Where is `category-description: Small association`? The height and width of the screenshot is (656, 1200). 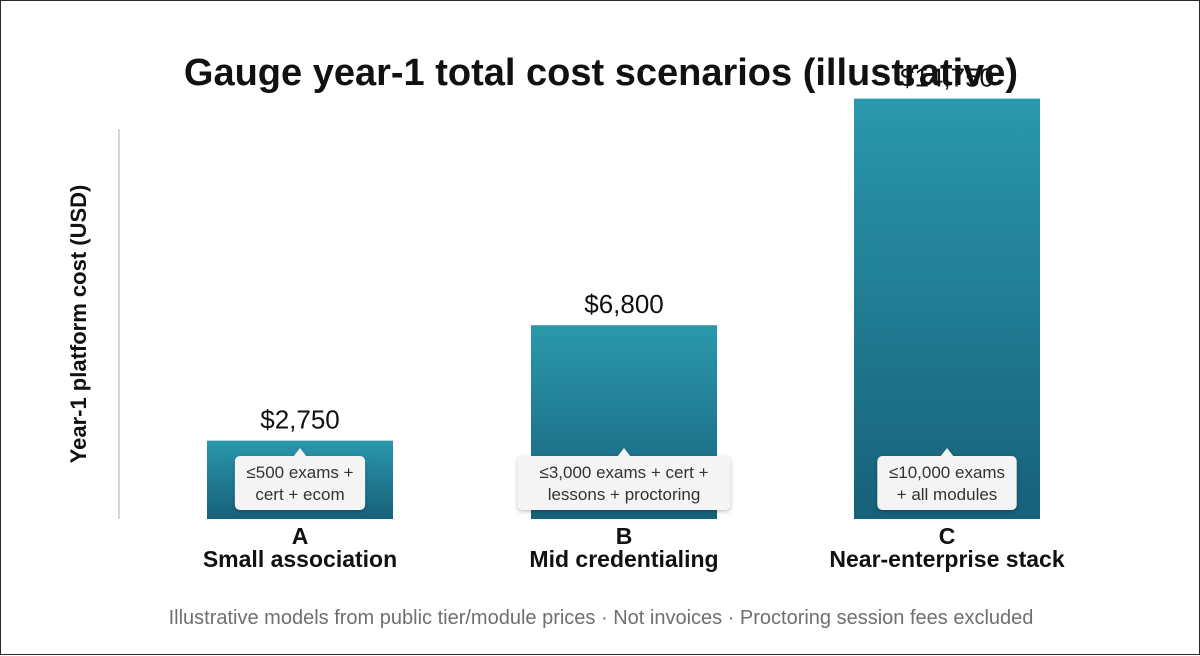
category-description: Small association is located at coordinates (300, 559).